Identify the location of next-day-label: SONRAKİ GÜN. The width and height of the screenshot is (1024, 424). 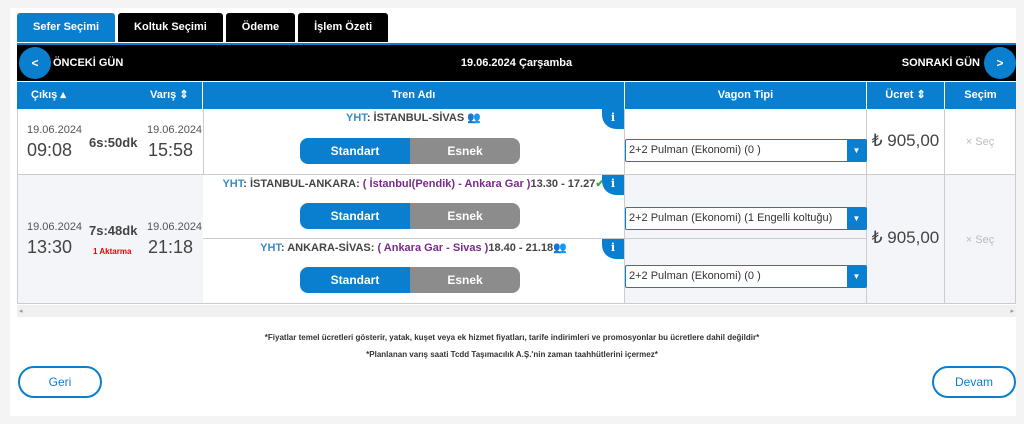
(940, 63).